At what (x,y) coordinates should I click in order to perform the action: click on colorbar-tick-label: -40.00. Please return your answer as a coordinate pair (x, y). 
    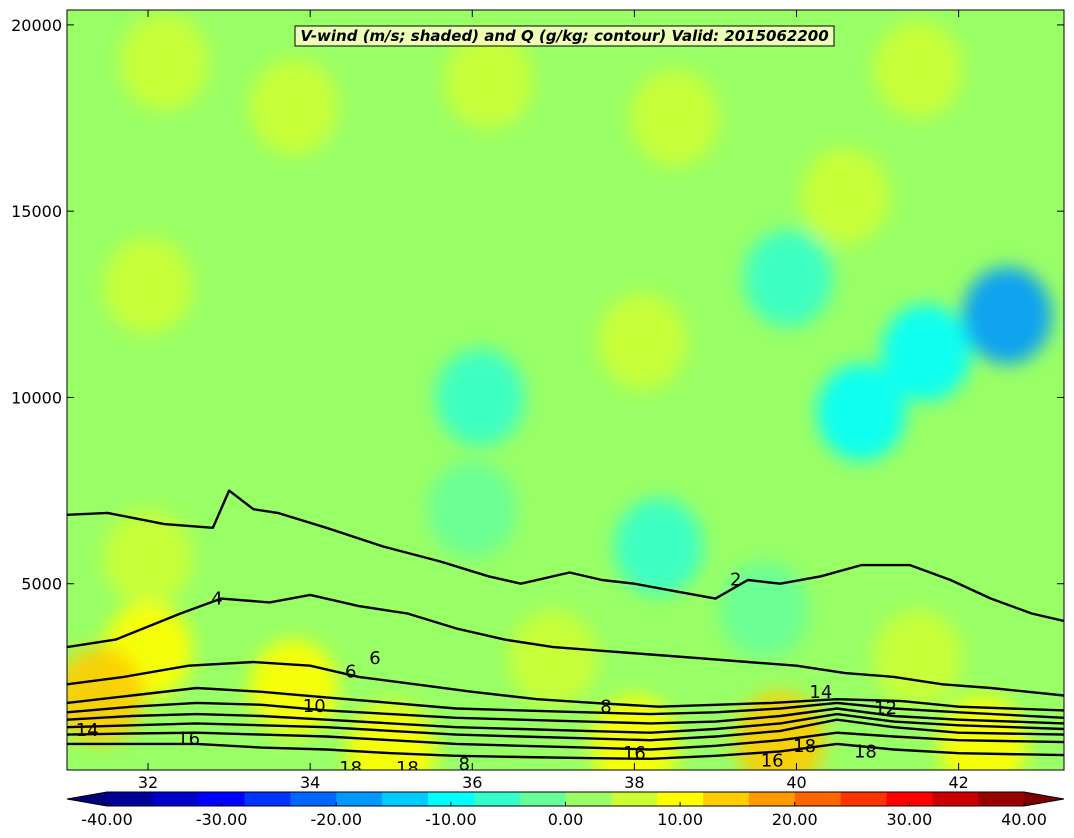
    Looking at the image, I should click on (107, 819).